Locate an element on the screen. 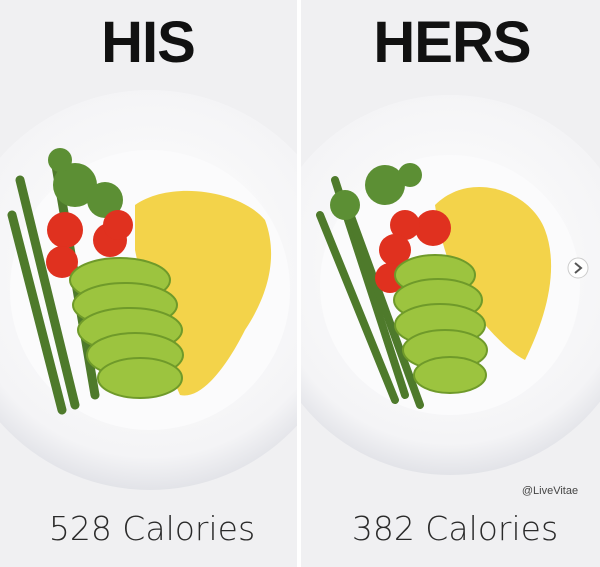 The height and width of the screenshot is (567, 600). hers-calories: 382 Calories is located at coordinates (455, 528).